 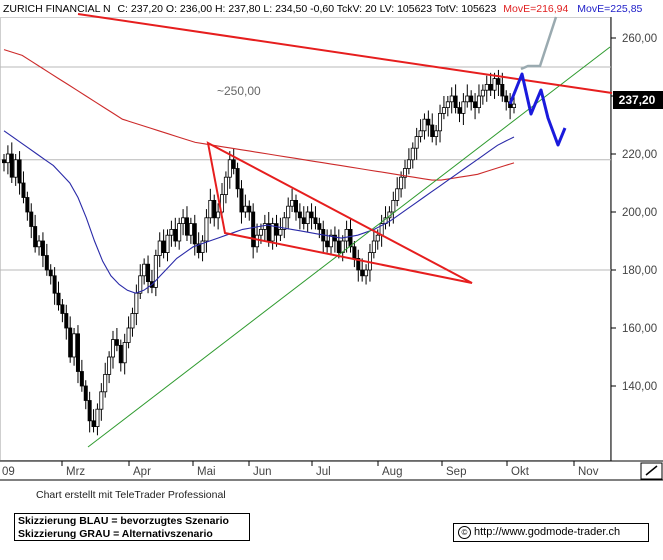 What do you see at coordinates (609, 9) in the screenshot?
I see `moving-average-blue-label: MovE=225,85` at bounding box center [609, 9].